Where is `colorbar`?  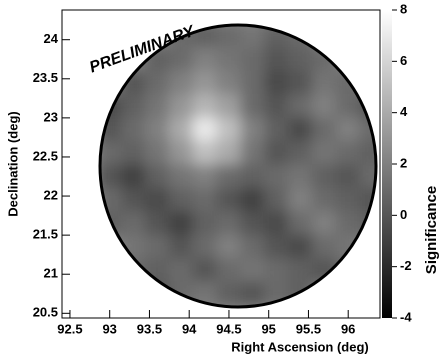 colorbar is located at coordinates (387, 164).